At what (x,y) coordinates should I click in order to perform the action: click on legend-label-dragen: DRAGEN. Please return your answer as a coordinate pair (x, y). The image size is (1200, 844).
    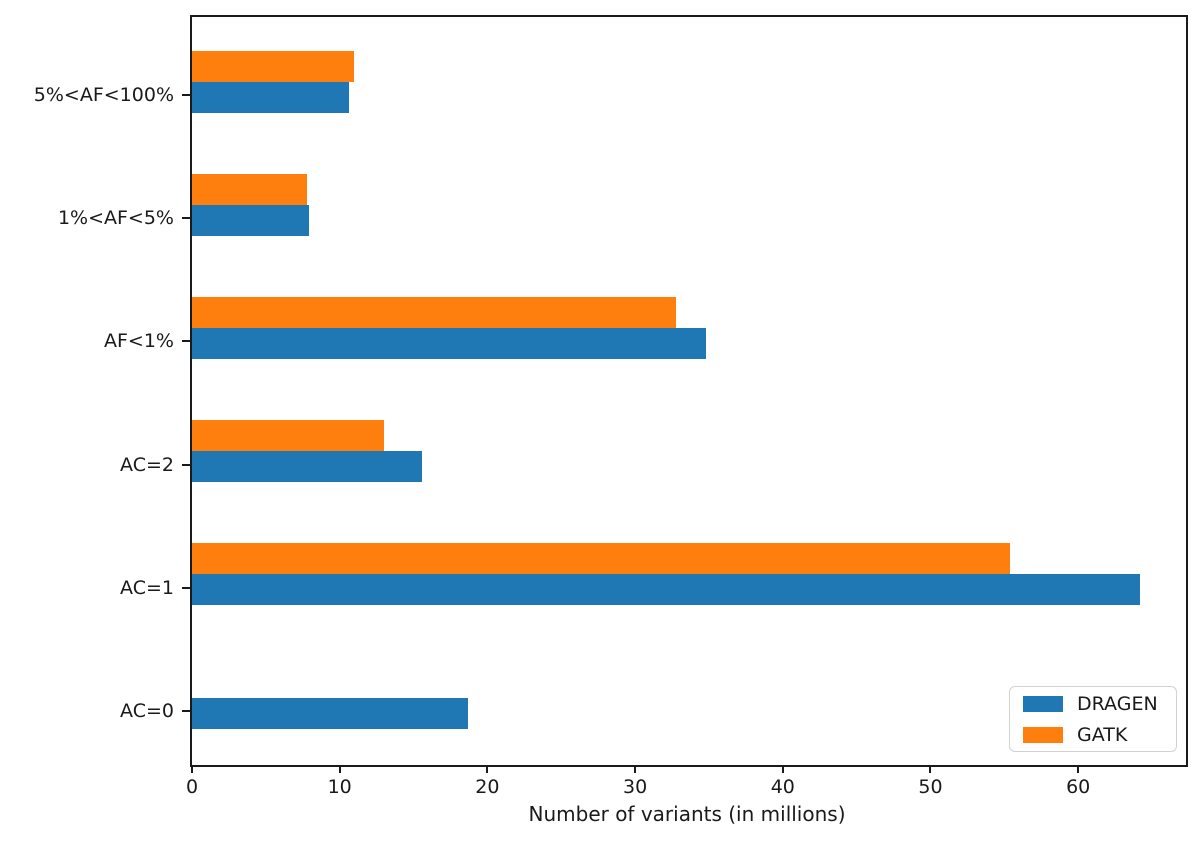
    Looking at the image, I should click on (1117, 703).